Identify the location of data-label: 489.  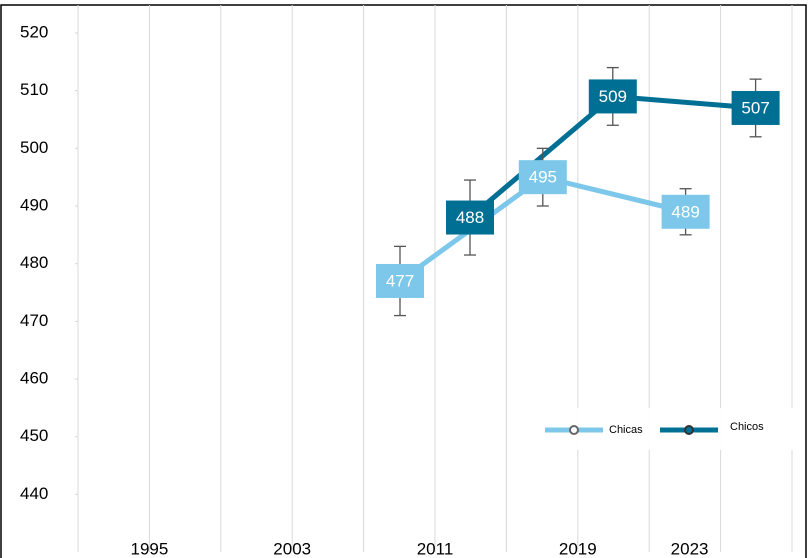
(685, 211).